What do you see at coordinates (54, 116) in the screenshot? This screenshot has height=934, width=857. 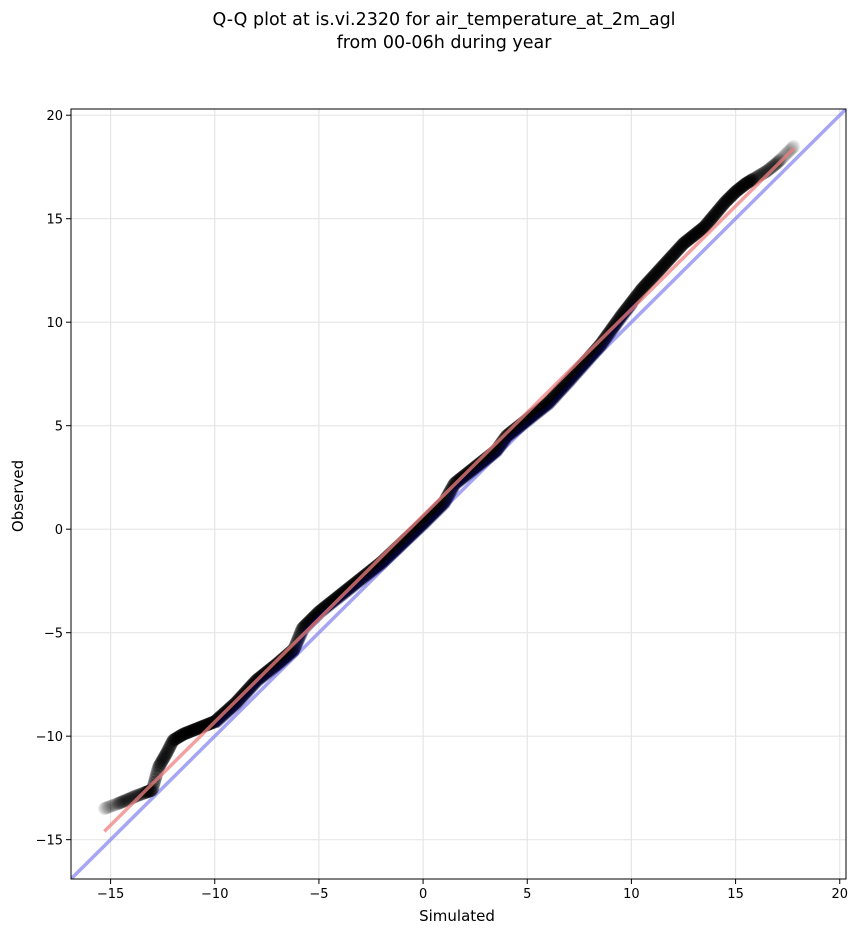 I see `y-tick-label: 20` at bounding box center [54, 116].